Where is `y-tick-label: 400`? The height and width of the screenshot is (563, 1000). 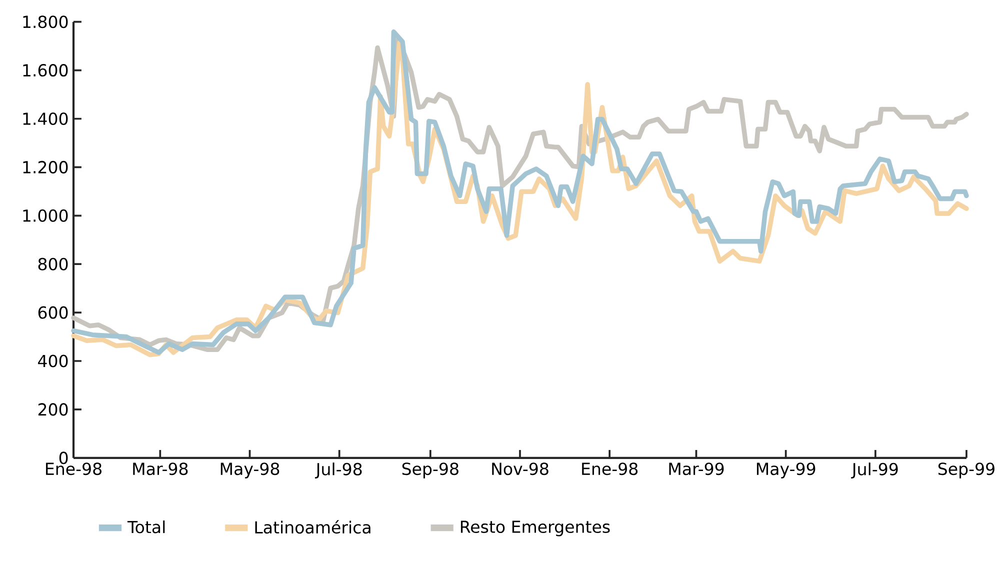
y-tick-label: 400 is located at coordinates (53, 361).